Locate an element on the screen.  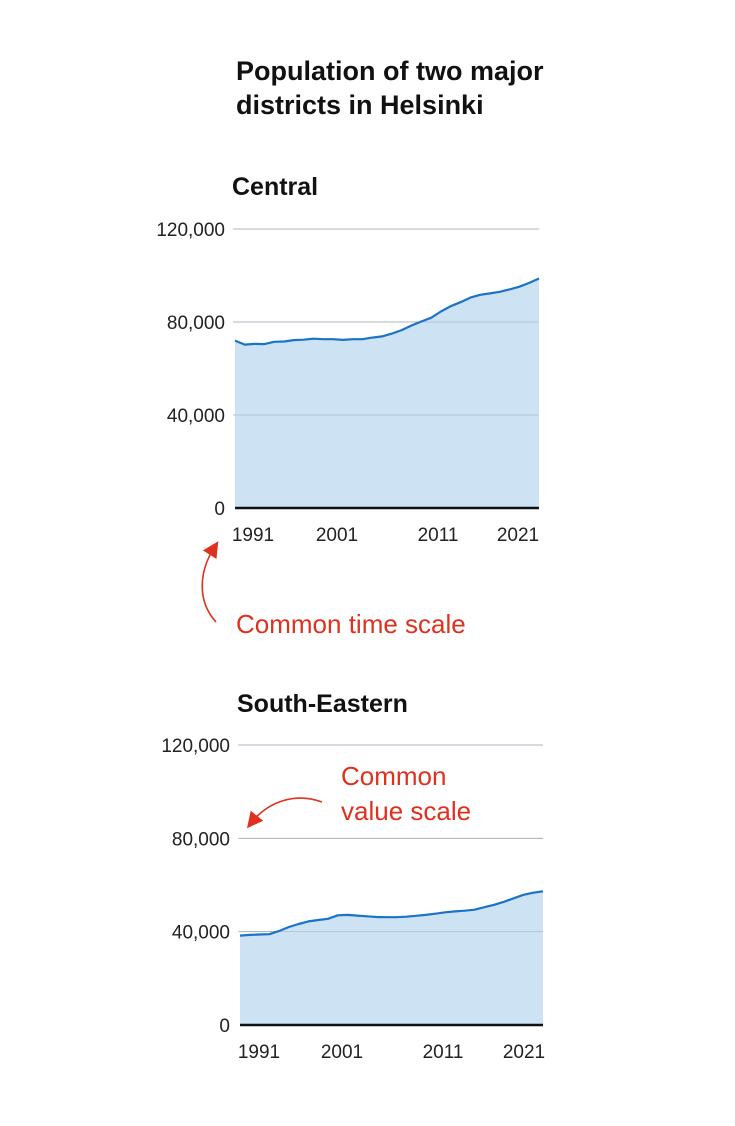
panel-title: South-Eastern is located at coordinates (322, 704).